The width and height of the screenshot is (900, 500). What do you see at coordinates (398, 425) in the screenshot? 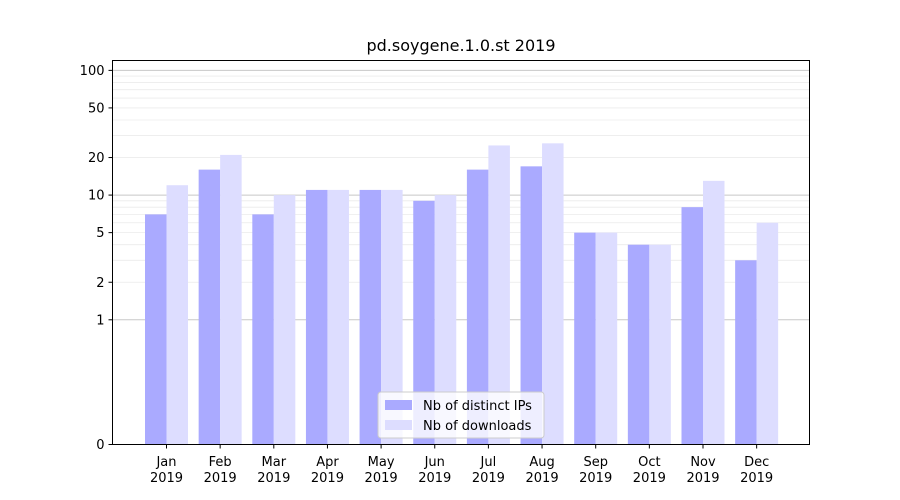
I see `legend-swatch-downloads` at bounding box center [398, 425].